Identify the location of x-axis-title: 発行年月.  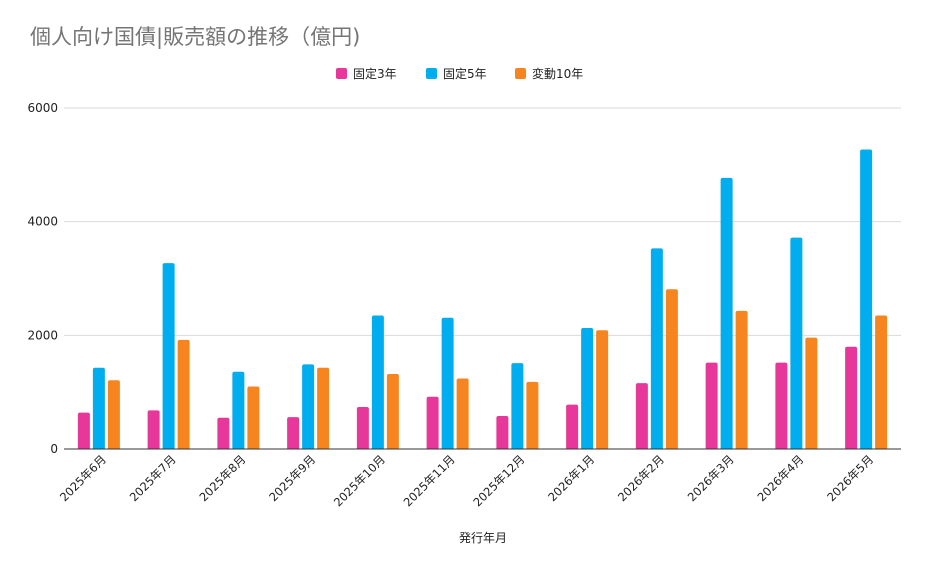
(483, 538).